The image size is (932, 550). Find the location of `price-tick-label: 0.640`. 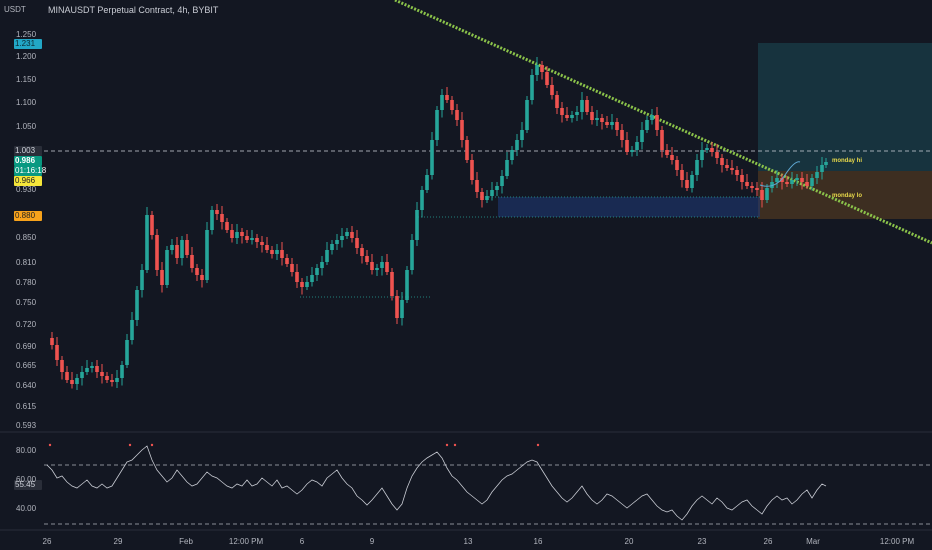

price-tick-label: 0.640 is located at coordinates (26, 385).